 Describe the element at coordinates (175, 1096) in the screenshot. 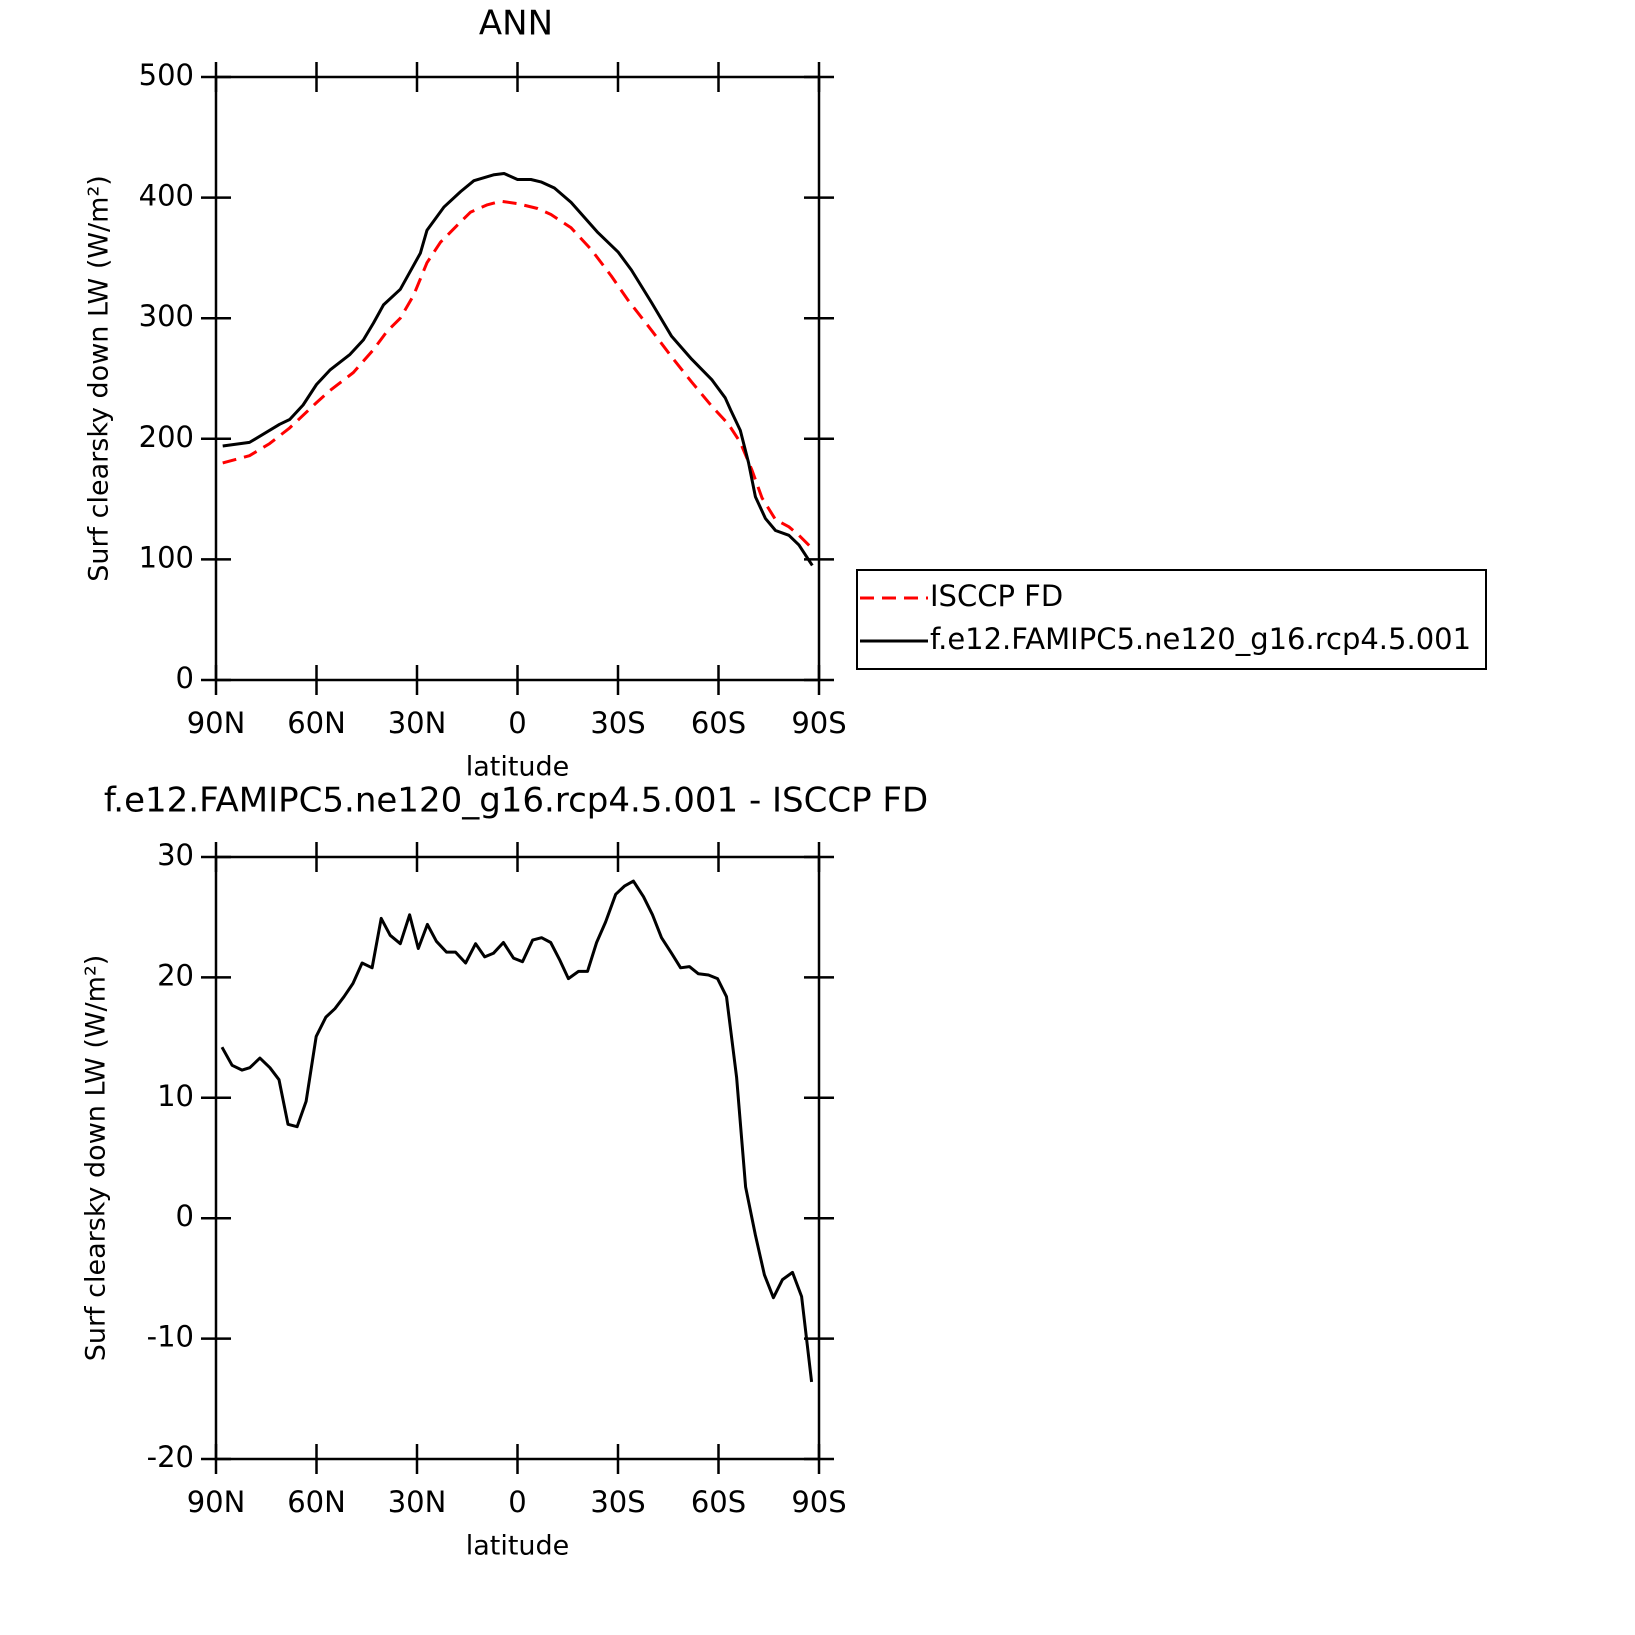

I see `y-tick-label: 10` at that location.